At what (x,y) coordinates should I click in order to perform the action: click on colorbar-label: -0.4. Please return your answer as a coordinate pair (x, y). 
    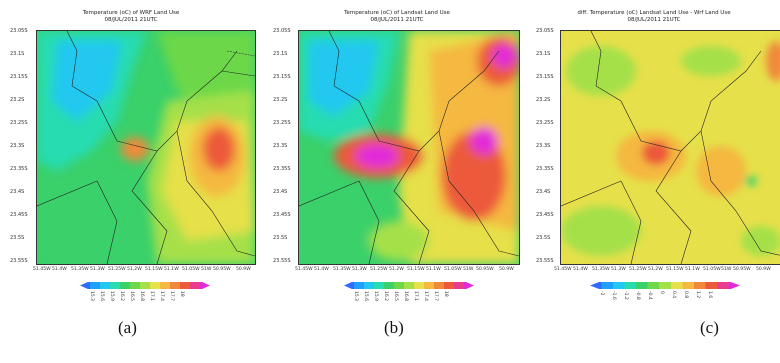
    Looking at the image, I should click on (649, 295).